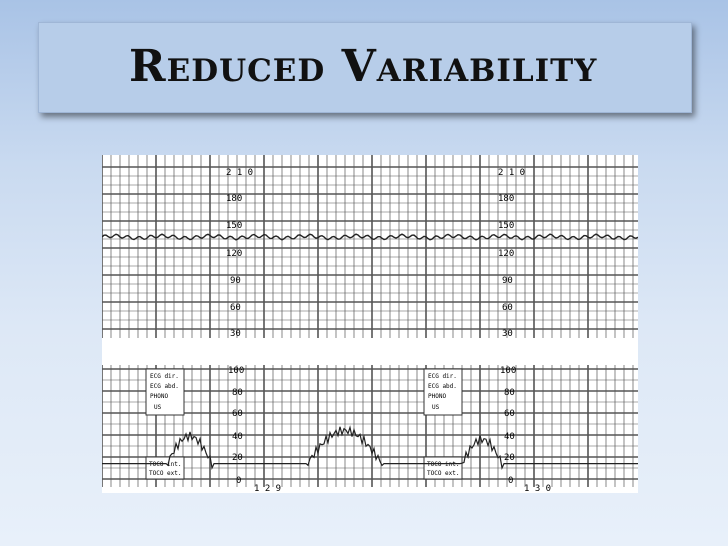 The height and width of the screenshot is (546, 728). I want to click on transducer-box-right: ECG dir. ECG abd. PHONO US, so click(443, 392).